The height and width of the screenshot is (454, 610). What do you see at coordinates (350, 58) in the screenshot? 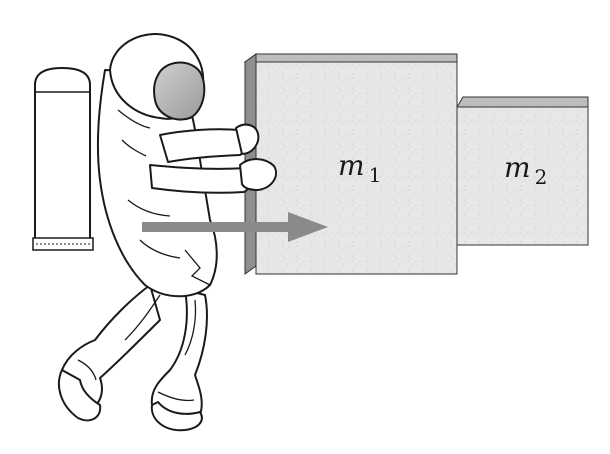
I see `block-m1-top` at bounding box center [350, 58].